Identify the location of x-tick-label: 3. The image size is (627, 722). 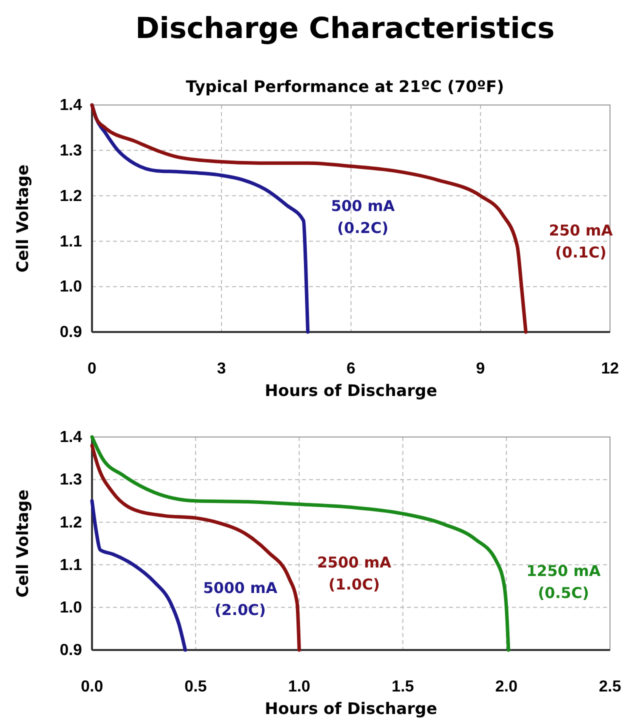
(221, 369).